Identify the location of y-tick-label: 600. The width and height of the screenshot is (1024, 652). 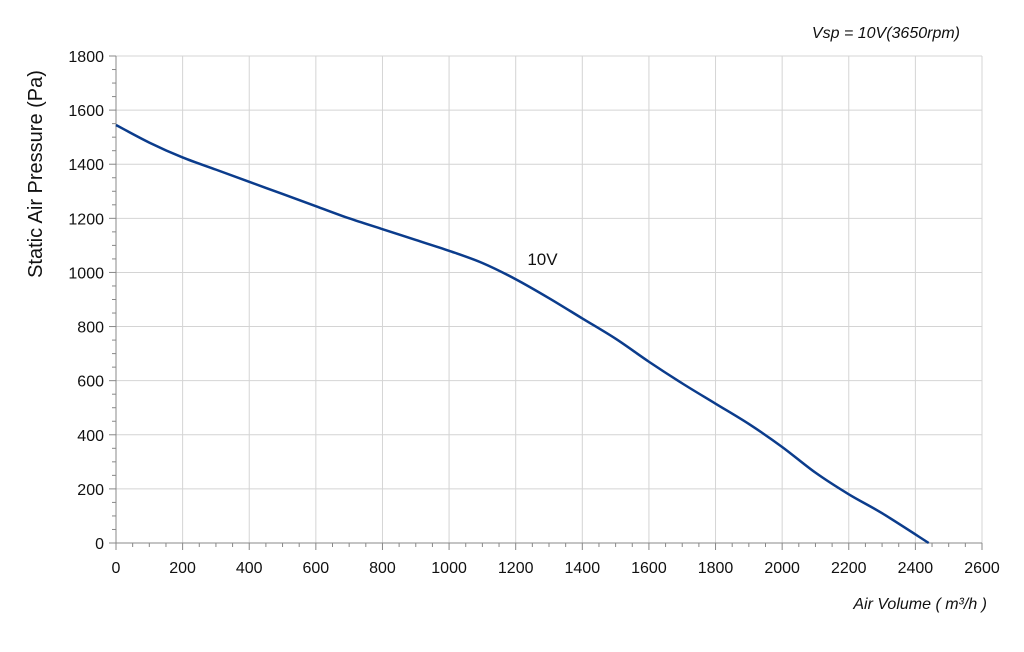
(90, 382).